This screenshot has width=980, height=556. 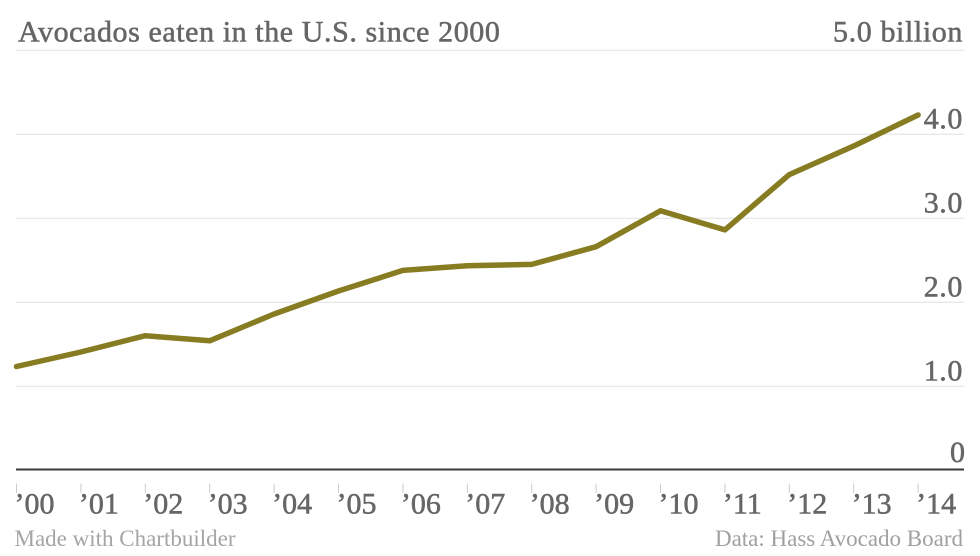 What do you see at coordinates (936, 504) in the screenshot?
I see `svg-text: ’14` at bounding box center [936, 504].